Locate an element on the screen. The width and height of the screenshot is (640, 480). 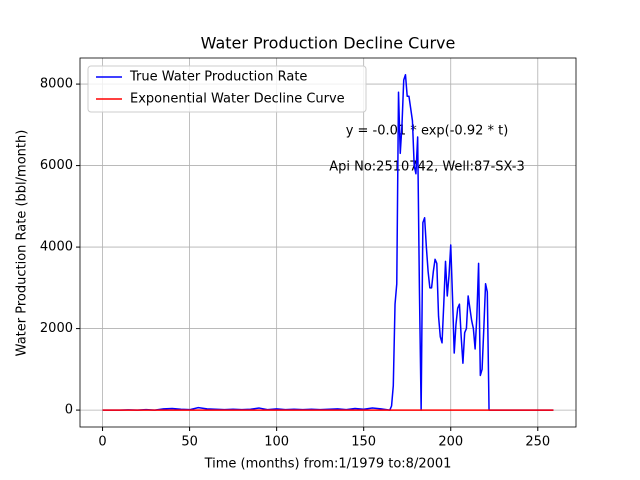
legend-label: True Water Production Rate is located at coordinates (218, 77).